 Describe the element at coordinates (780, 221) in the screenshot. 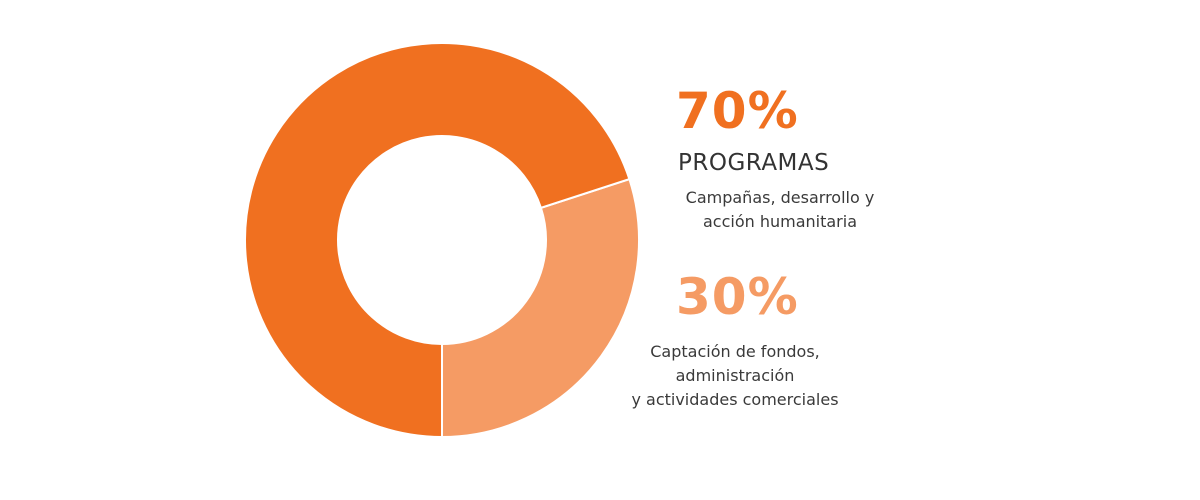

I see `programas-description-line: acción humanitaria` at that location.